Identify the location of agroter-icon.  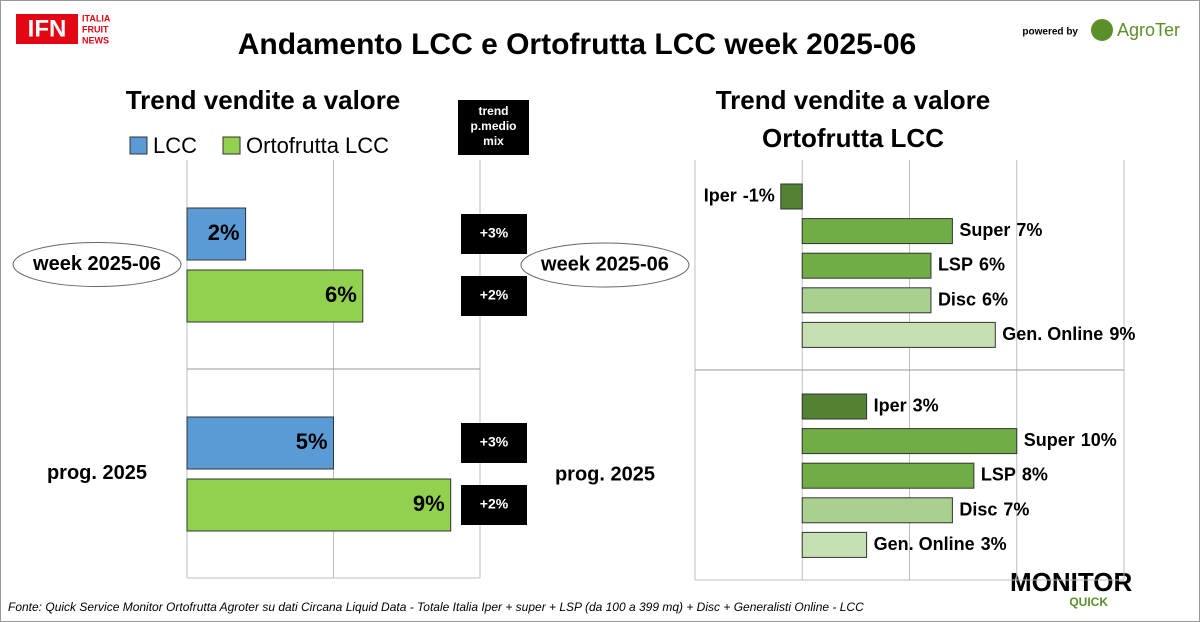
(1102, 30).